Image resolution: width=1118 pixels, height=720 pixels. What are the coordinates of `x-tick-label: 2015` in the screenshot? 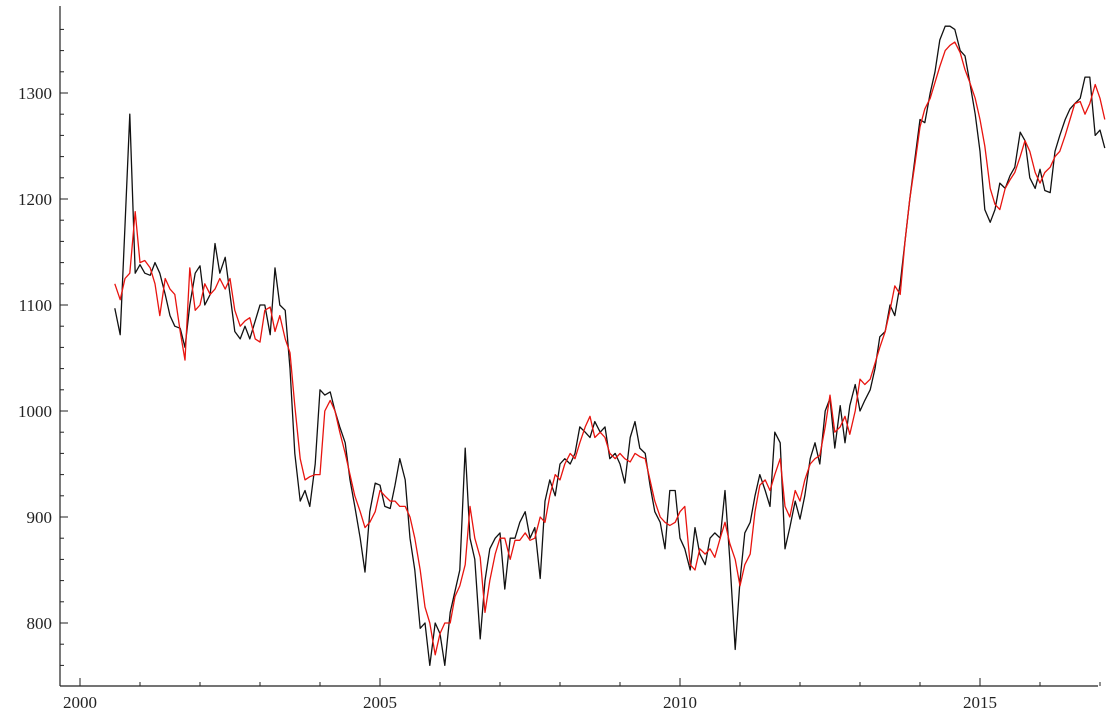 It's located at (980, 702).